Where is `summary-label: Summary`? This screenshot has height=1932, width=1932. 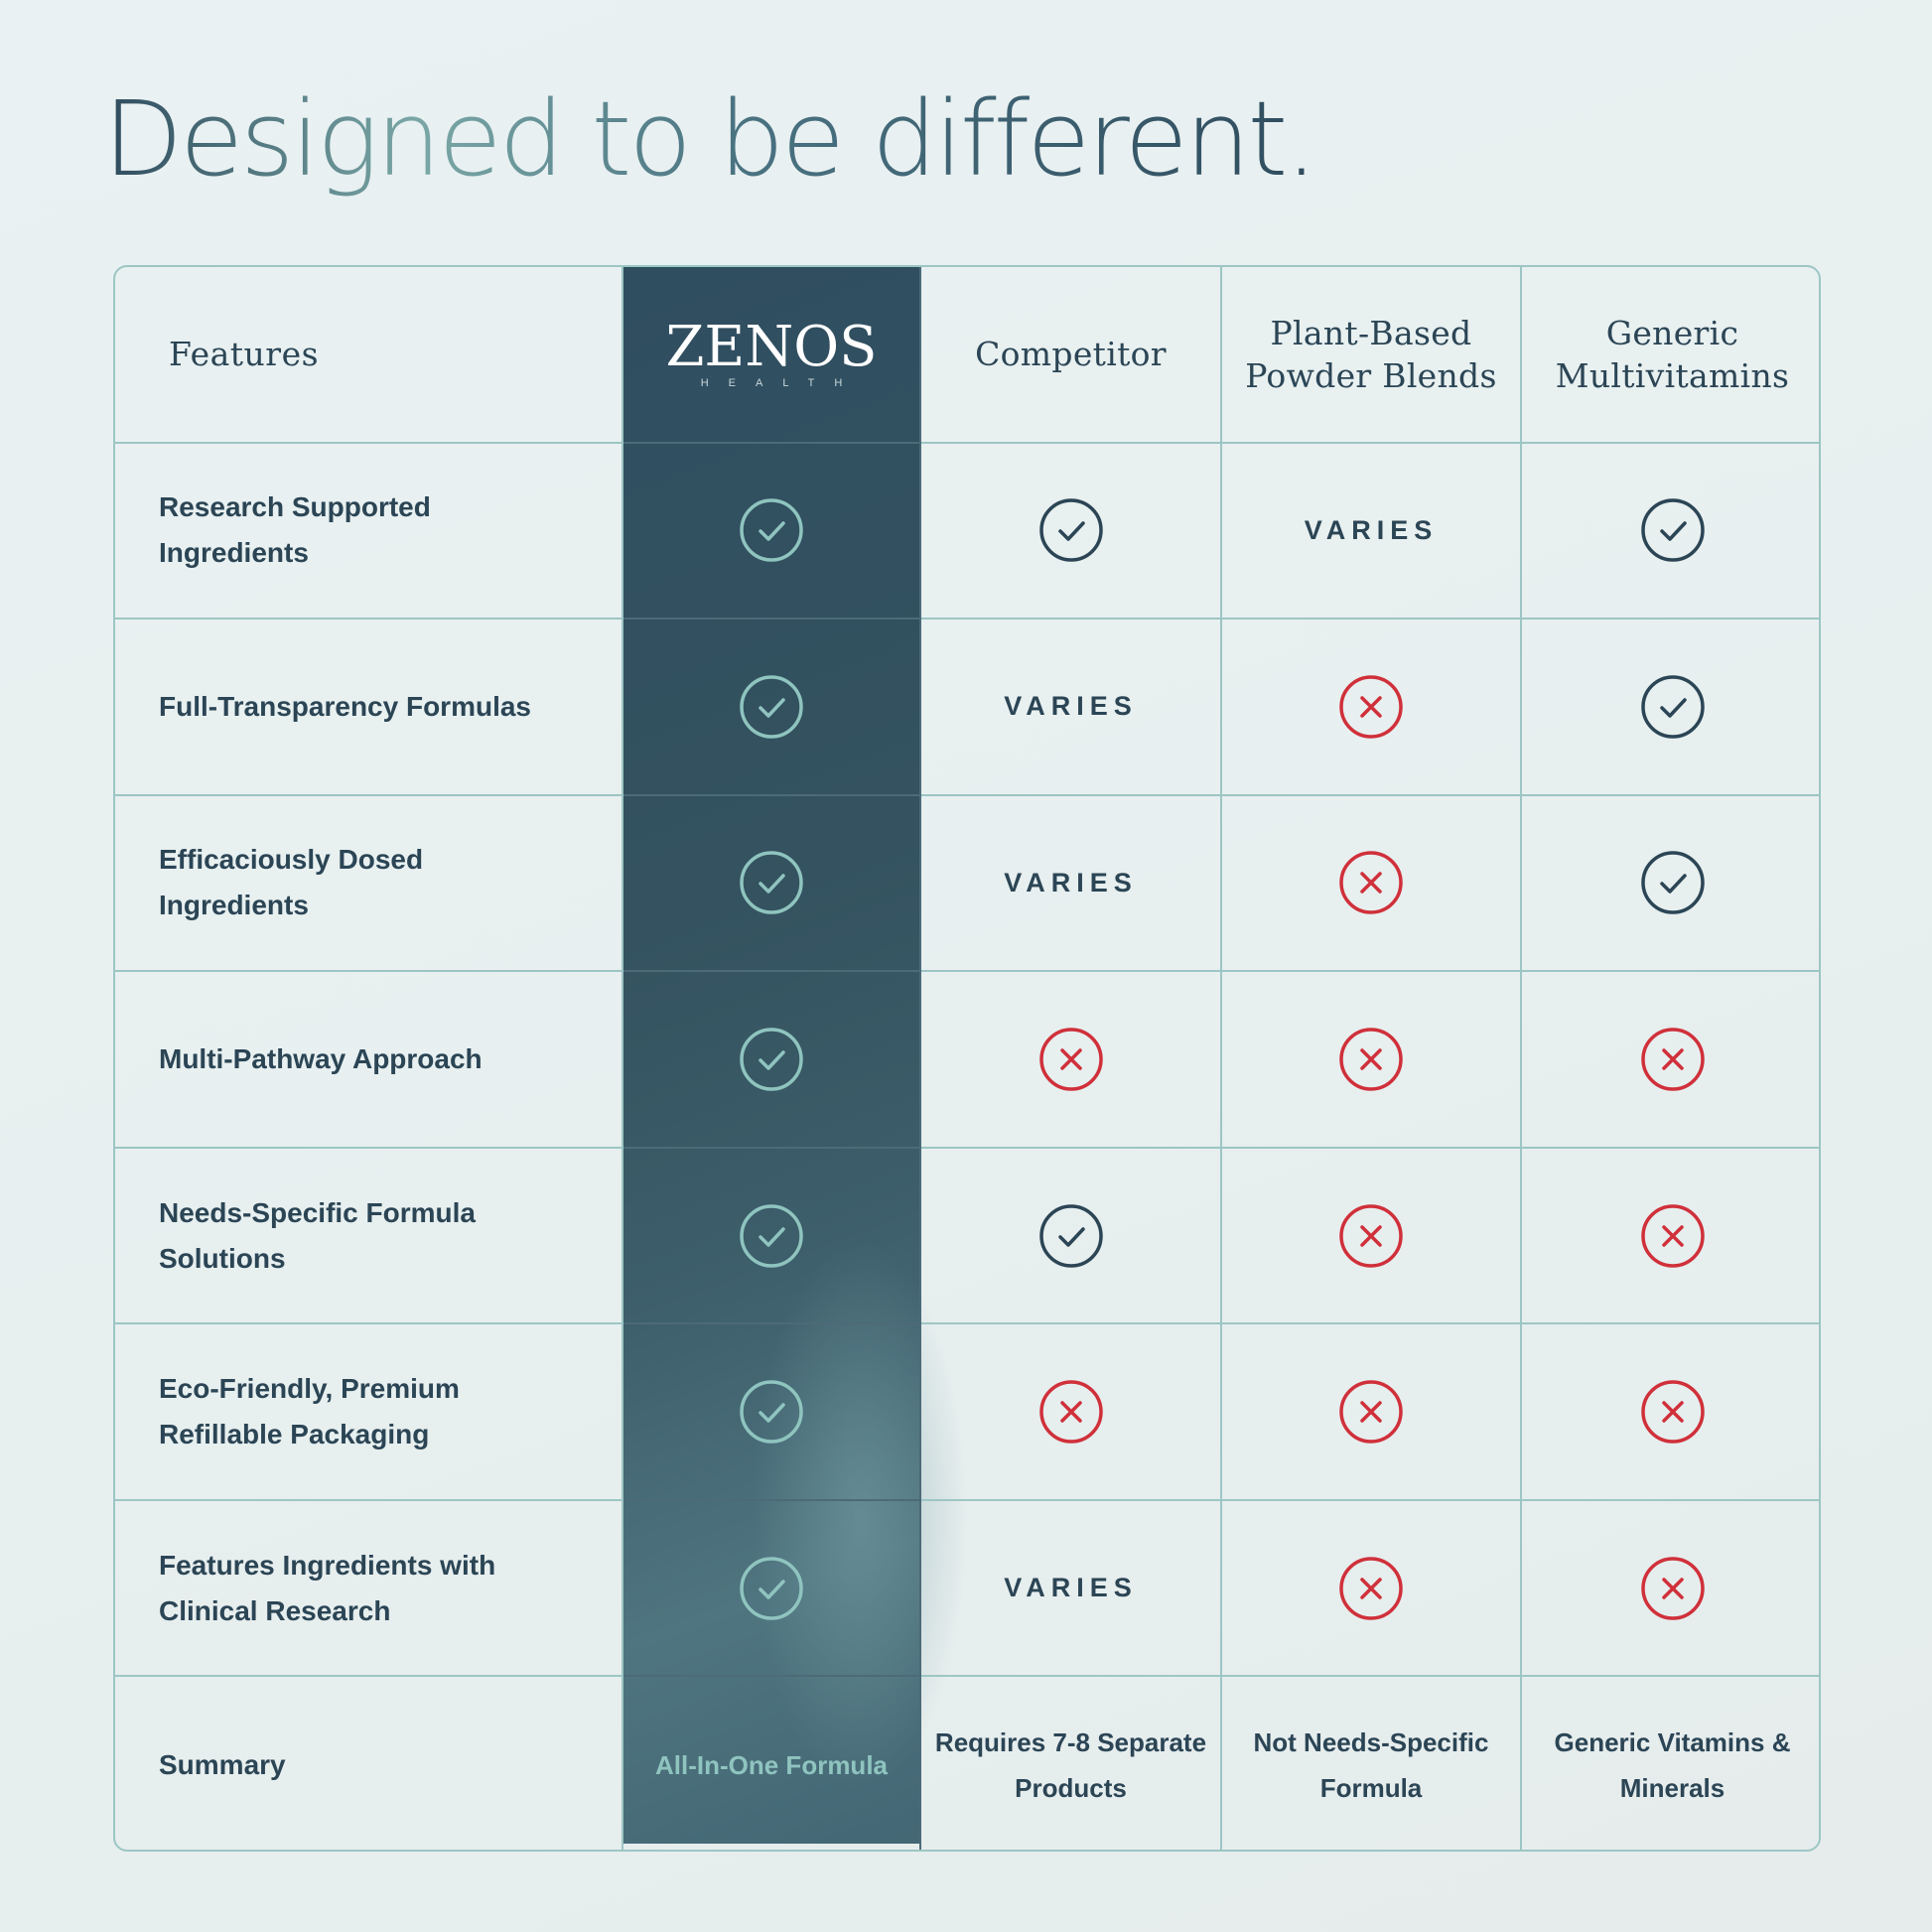 summary-label: Summary is located at coordinates (223, 1765).